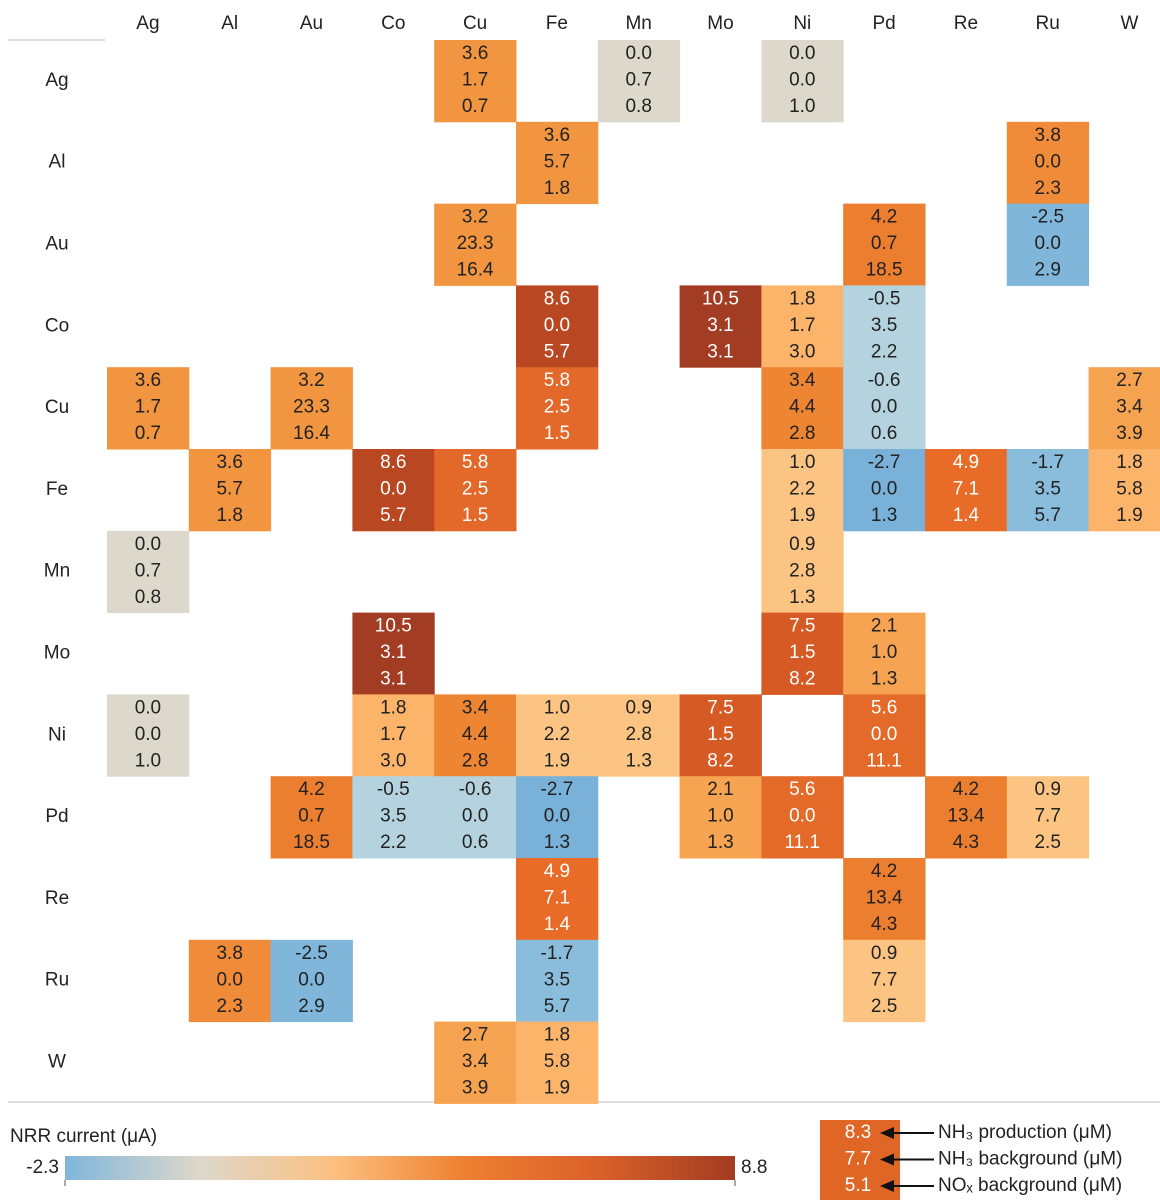 This screenshot has height=1200, width=1160. What do you see at coordinates (393, 23) in the screenshot?
I see `column-label: Co` at bounding box center [393, 23].